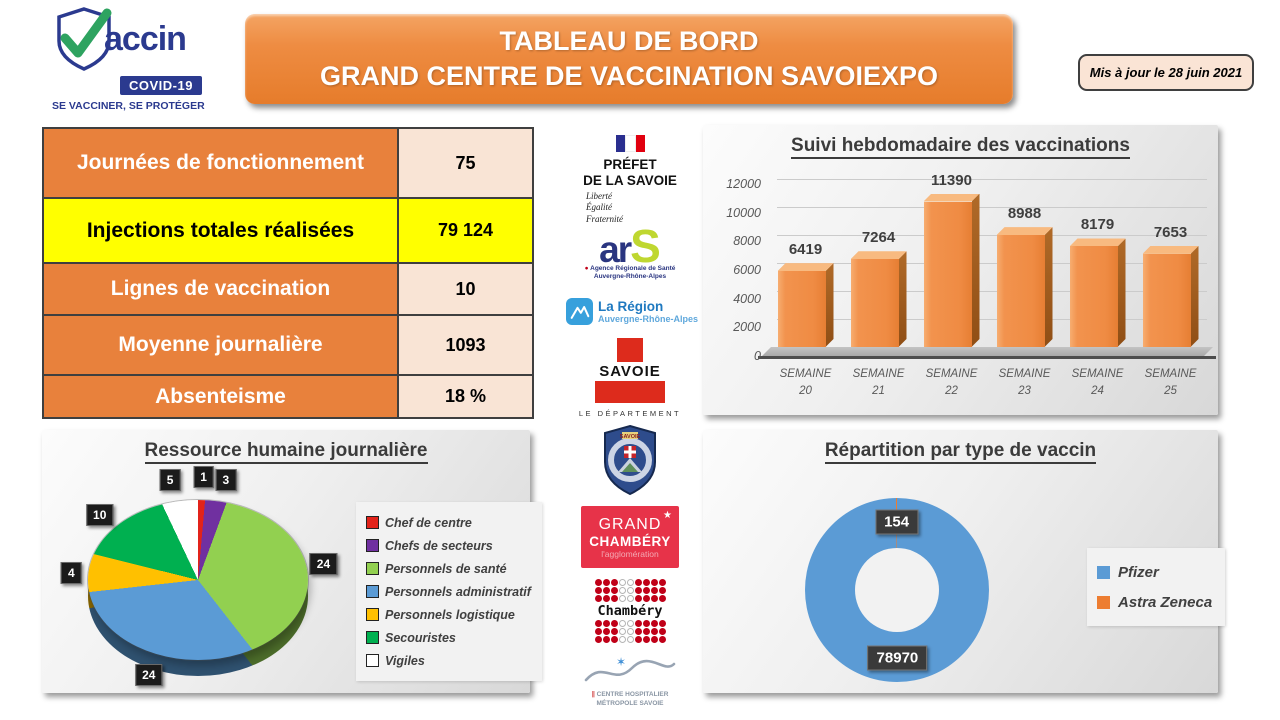 Image resolution: width=1280 pixels, height=720 pixels. What do you see at coordinates (147, 60) in the screenshot?
I see `vaccin-covid-logo: accin COVID-19 SE VACCINER, SE PROTÉGER` at bounding box center [147, 60].